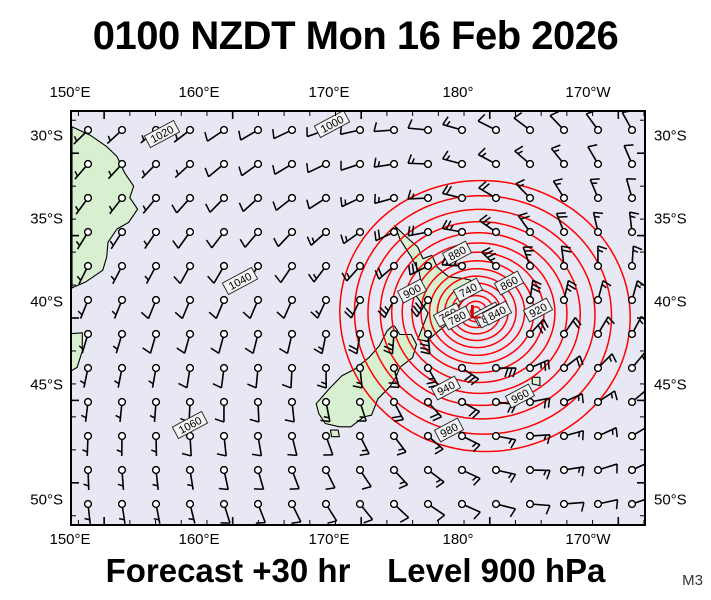  Describe the element at coordinates (162, 134) in the screenshot. I see `isobar-label-1020: 1020` at that location.